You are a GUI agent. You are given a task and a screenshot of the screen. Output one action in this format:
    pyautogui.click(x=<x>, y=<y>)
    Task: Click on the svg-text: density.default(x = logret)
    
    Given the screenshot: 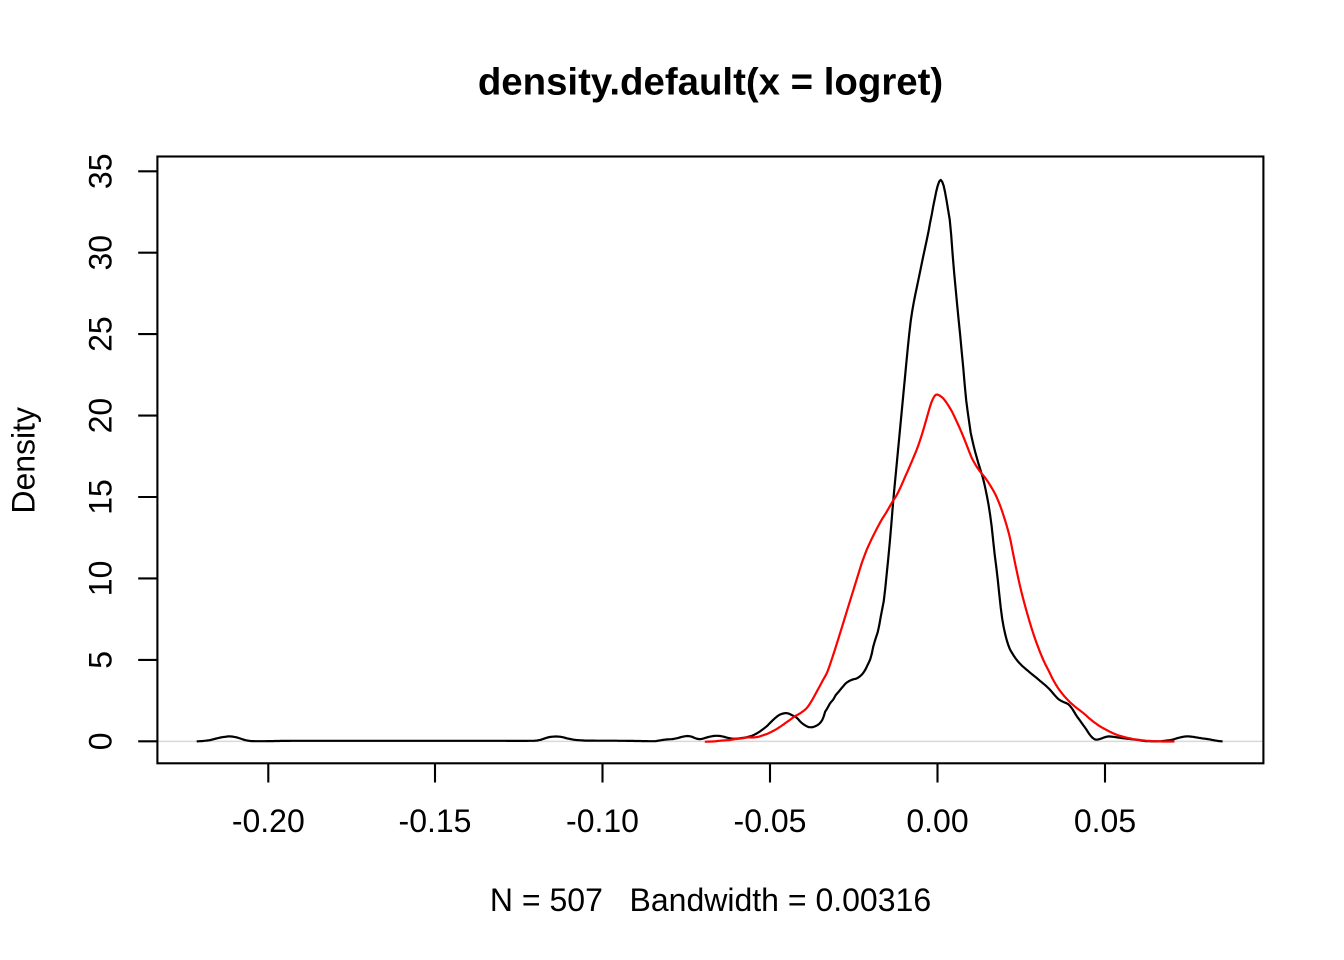 What is the action you would take?
    pyautogui.click(x=710, y=82)
    